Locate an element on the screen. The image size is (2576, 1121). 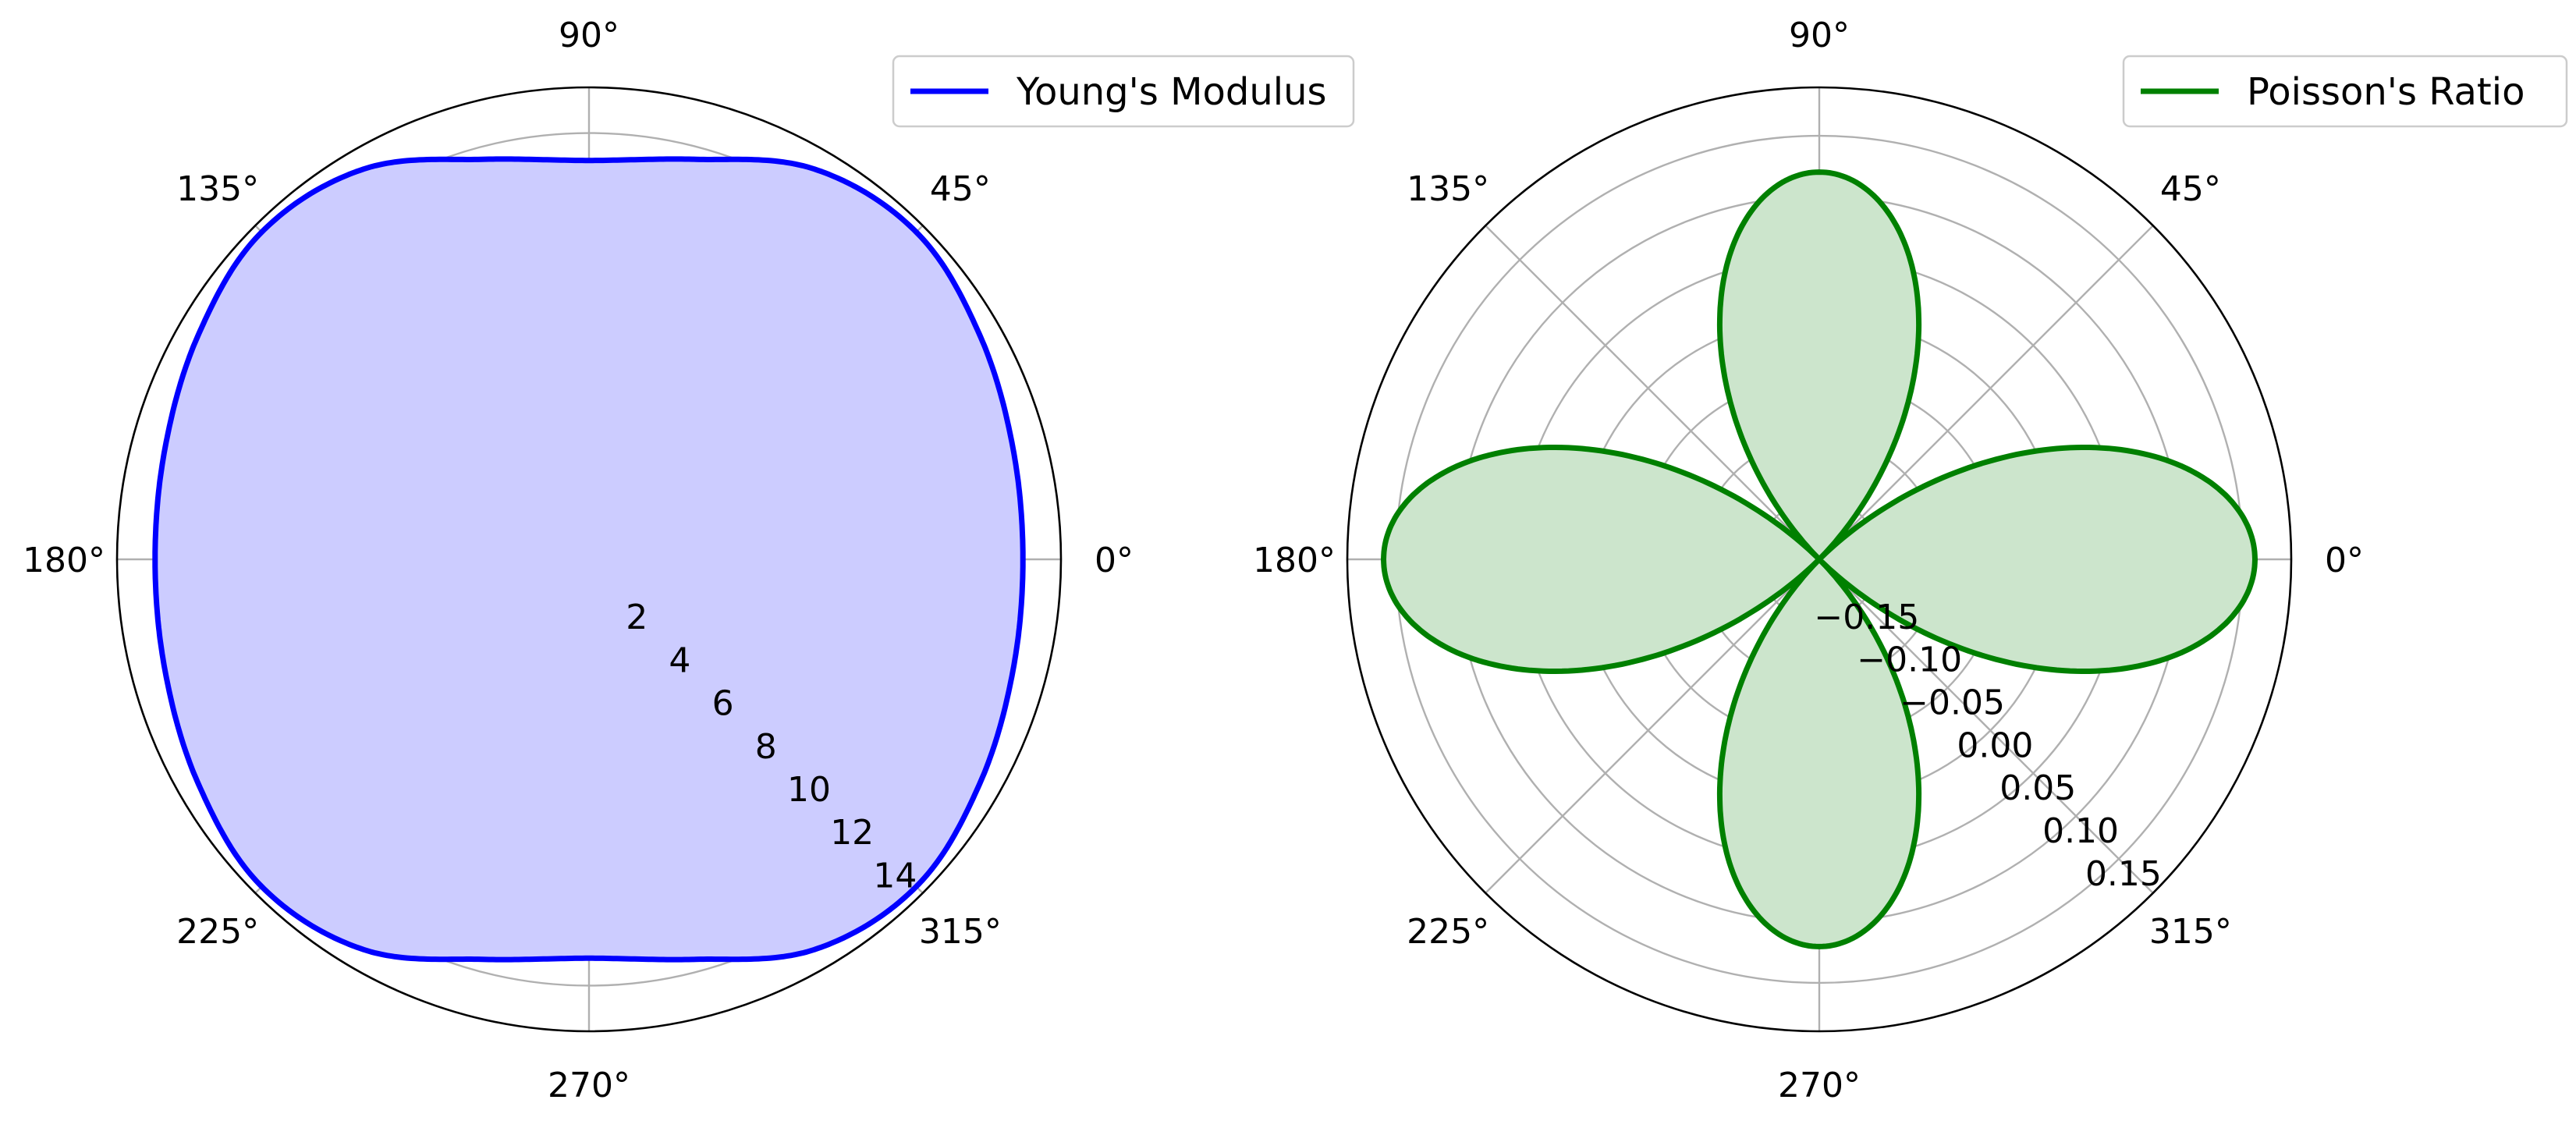
radial-tick-label: −0.10 is located at coordinates (1909, 660).